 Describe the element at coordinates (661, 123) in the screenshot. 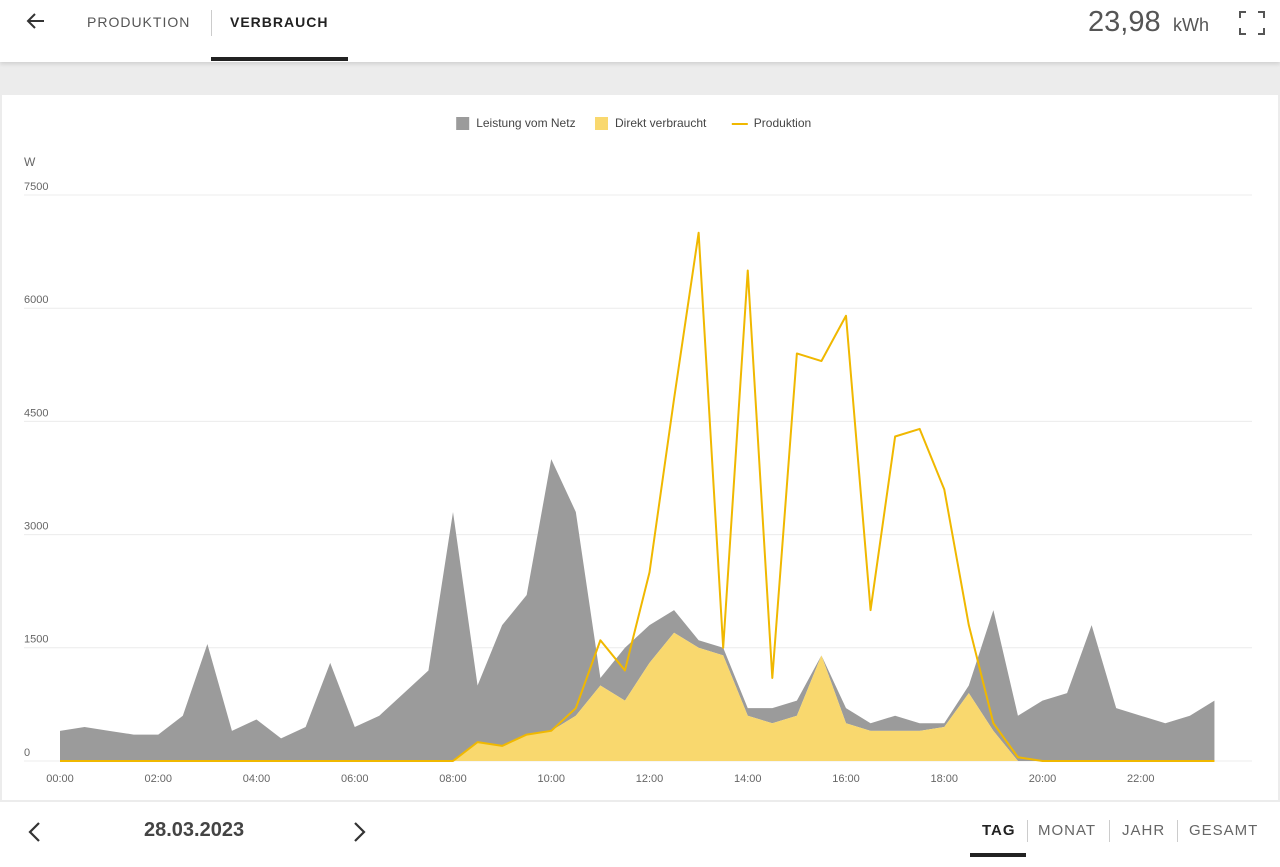

I see `legend-label: Direkt verbraucht` at that location.